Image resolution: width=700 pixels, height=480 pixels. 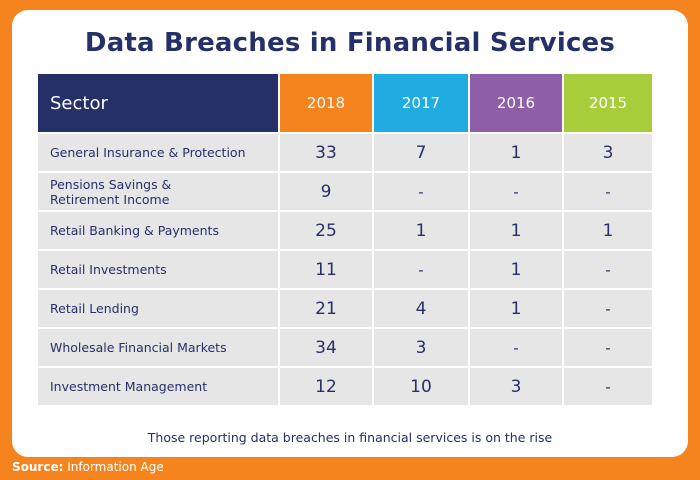 What do you see at coordinates (516, 386) in the screenshot?
I see `cell-2016: 3` at bounding box center [516, 386].